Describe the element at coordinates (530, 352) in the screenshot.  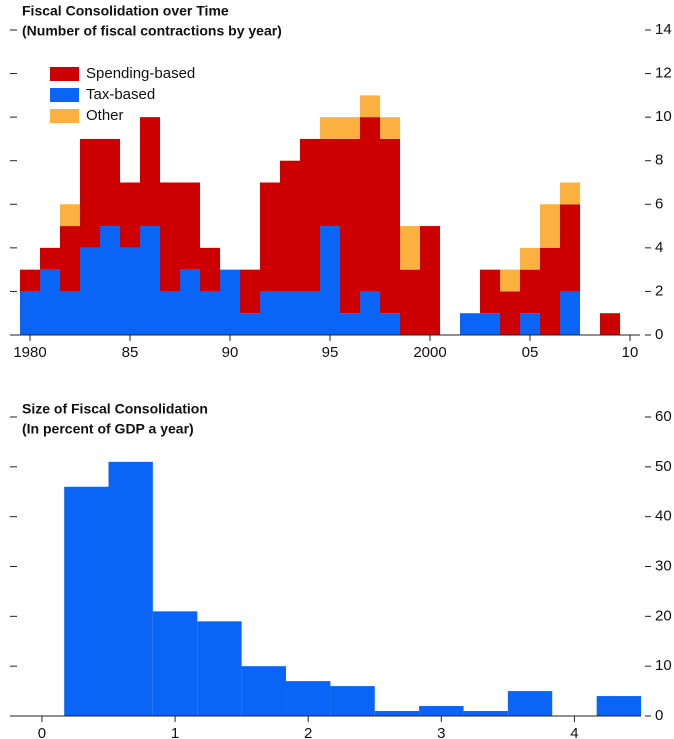
I see `x-tick-label: 05` at that location.